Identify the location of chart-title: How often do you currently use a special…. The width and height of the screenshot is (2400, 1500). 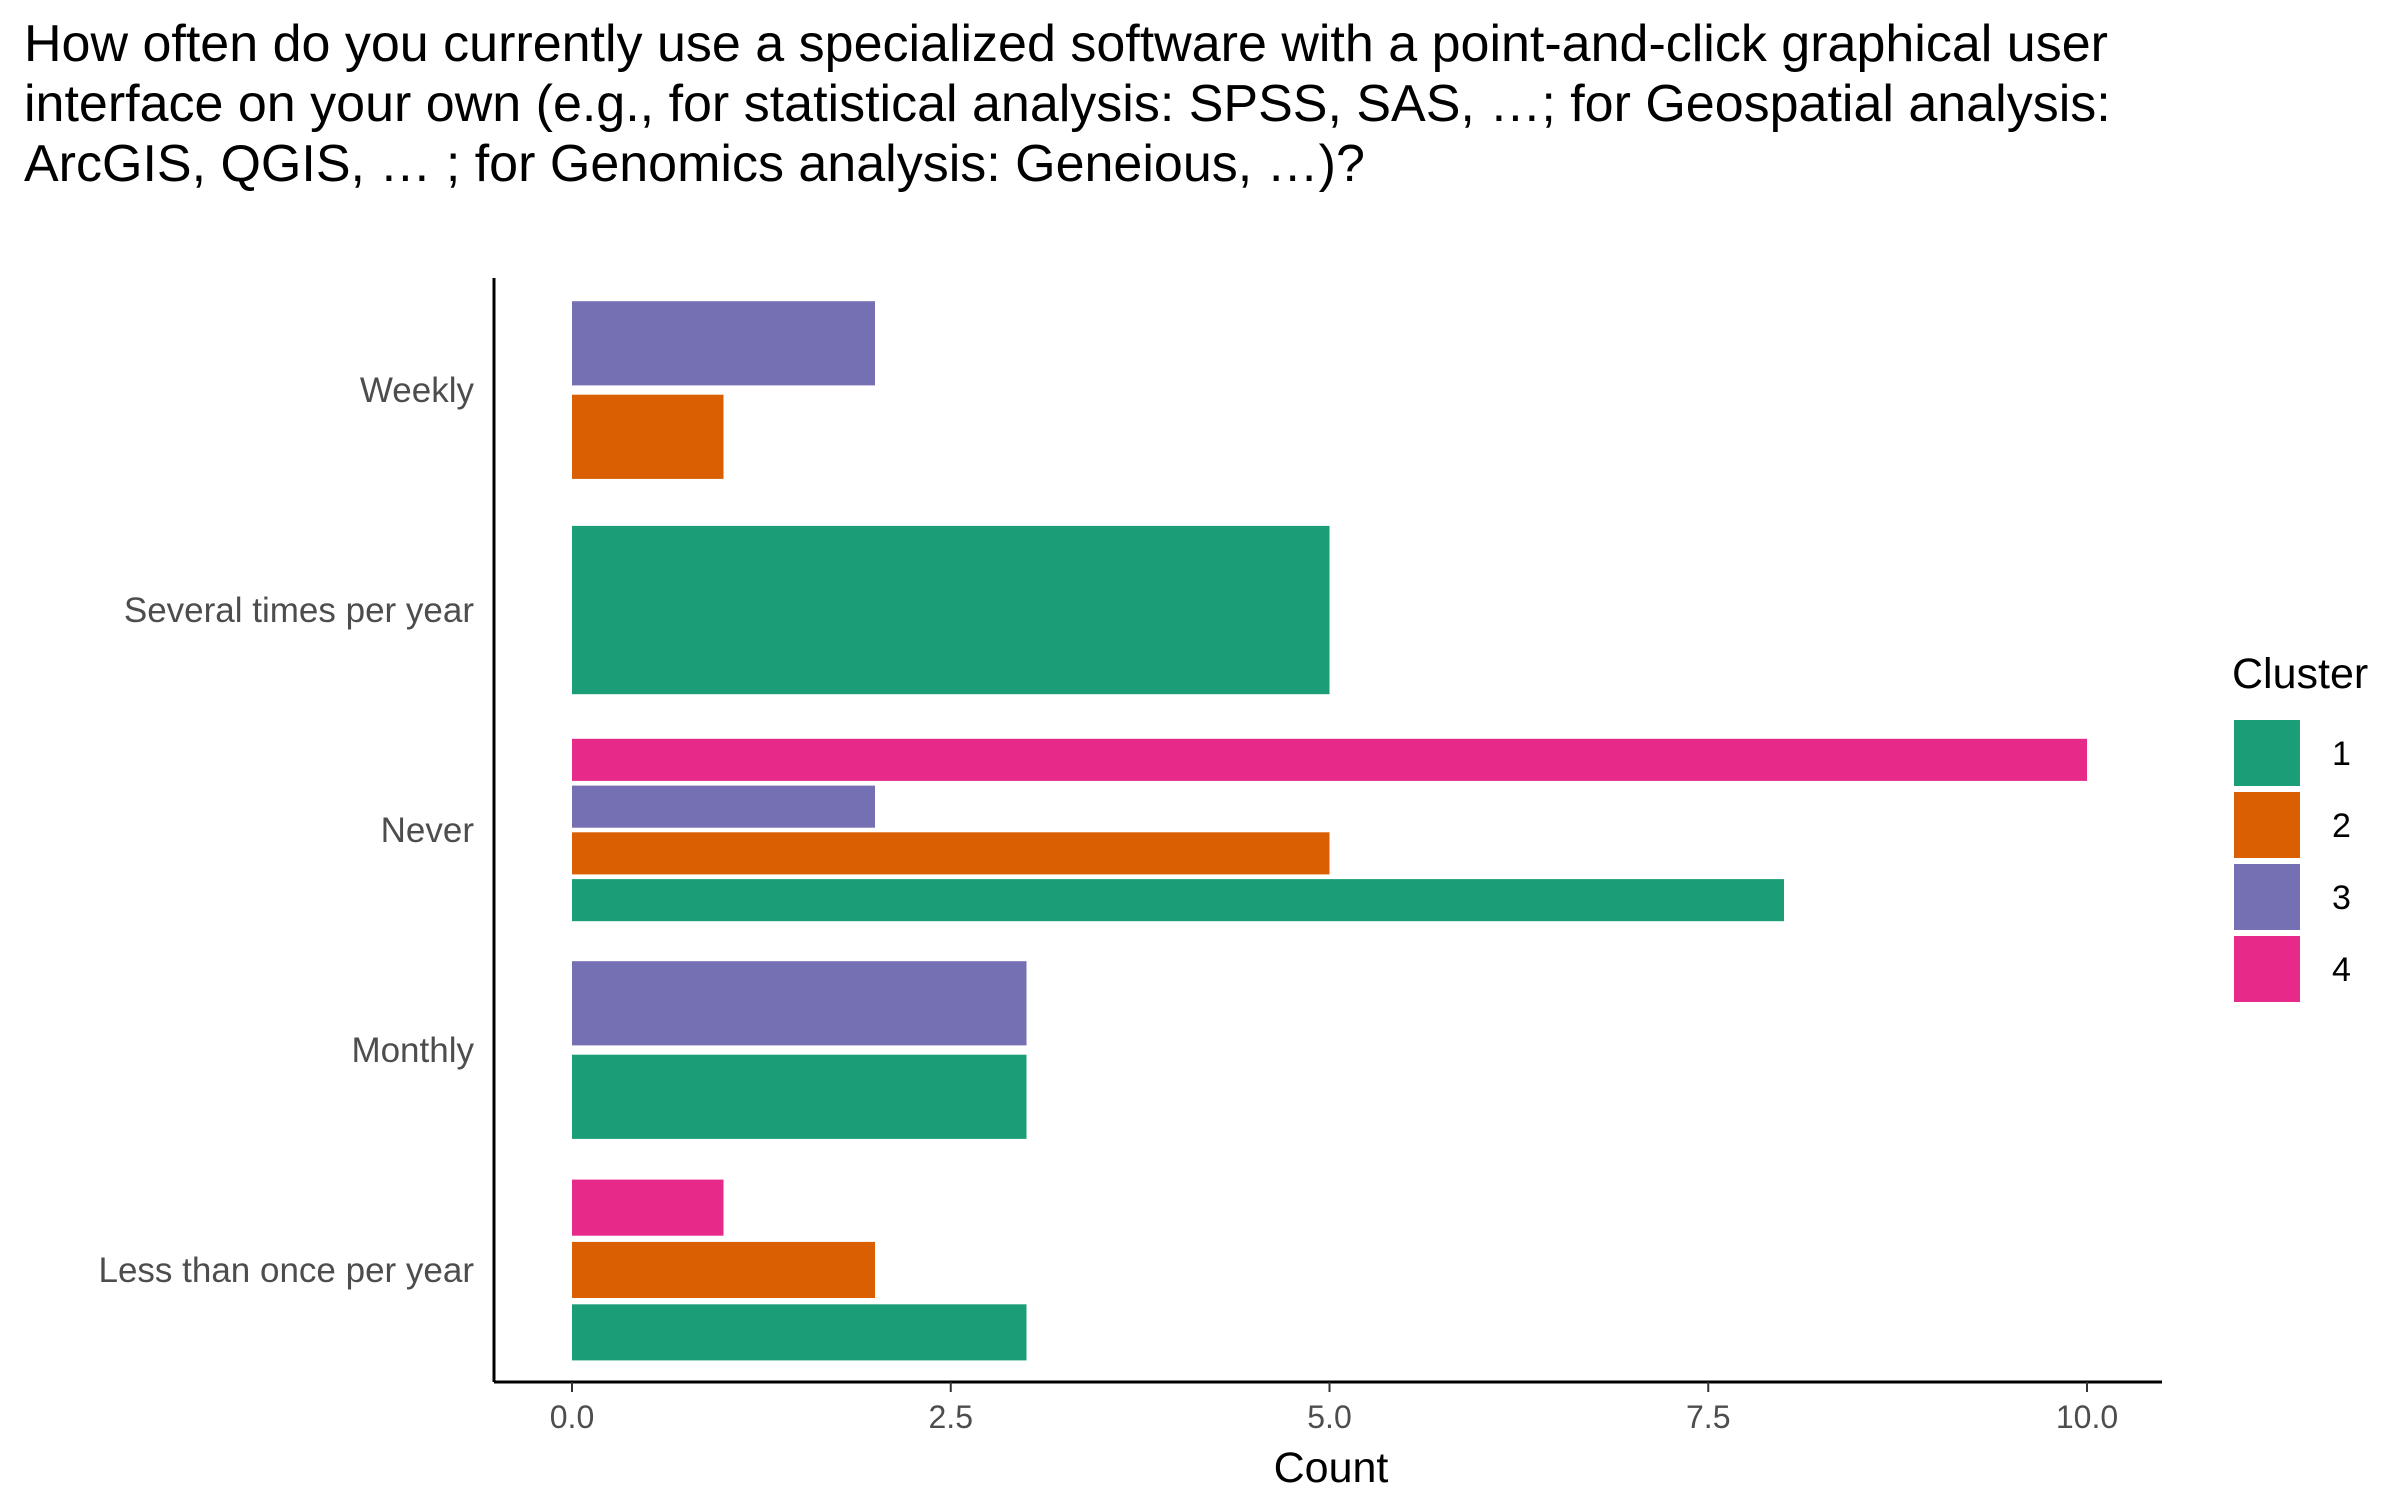
(1067, 104).